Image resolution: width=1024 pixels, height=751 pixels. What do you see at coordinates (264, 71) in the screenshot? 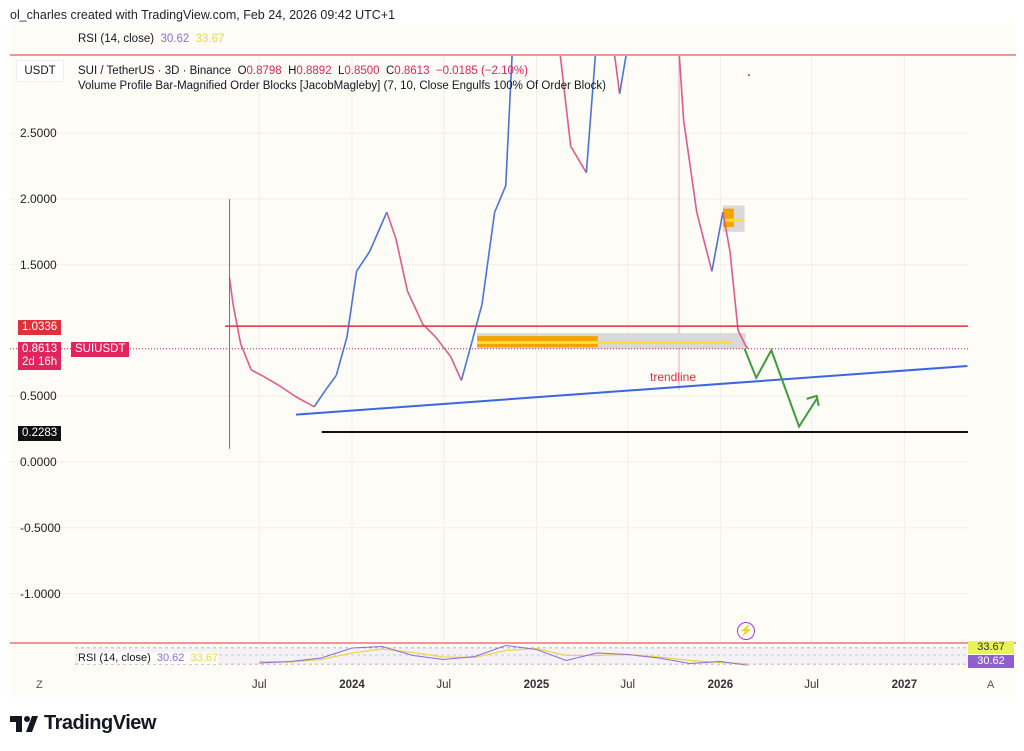
I see `open-value: 0.8798` at bounding box center [264, 71].